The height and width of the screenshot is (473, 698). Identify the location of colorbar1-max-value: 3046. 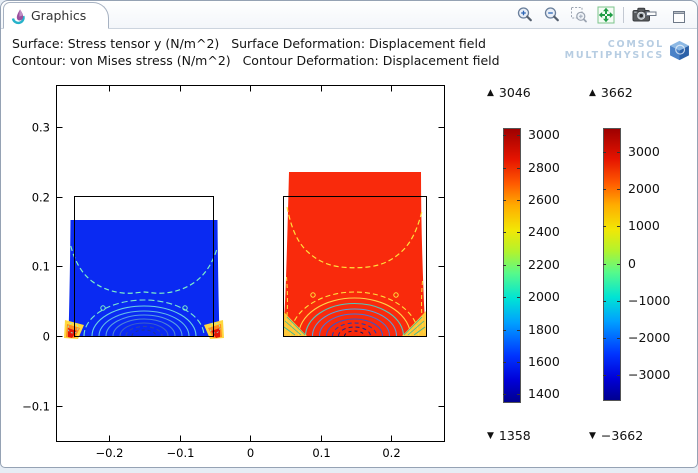
(514, 92).